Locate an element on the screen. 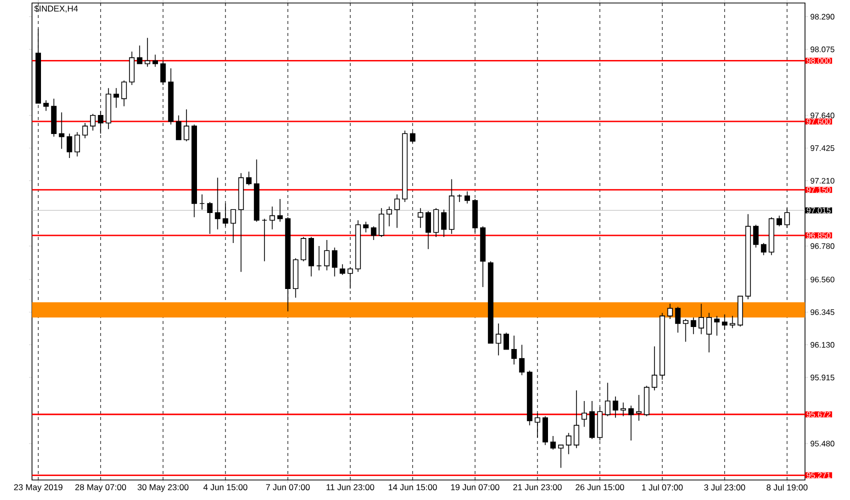 The width and height of the screenshot is (850, 500). y-tick-label: 97.210 is located at coordinates (822, 181).